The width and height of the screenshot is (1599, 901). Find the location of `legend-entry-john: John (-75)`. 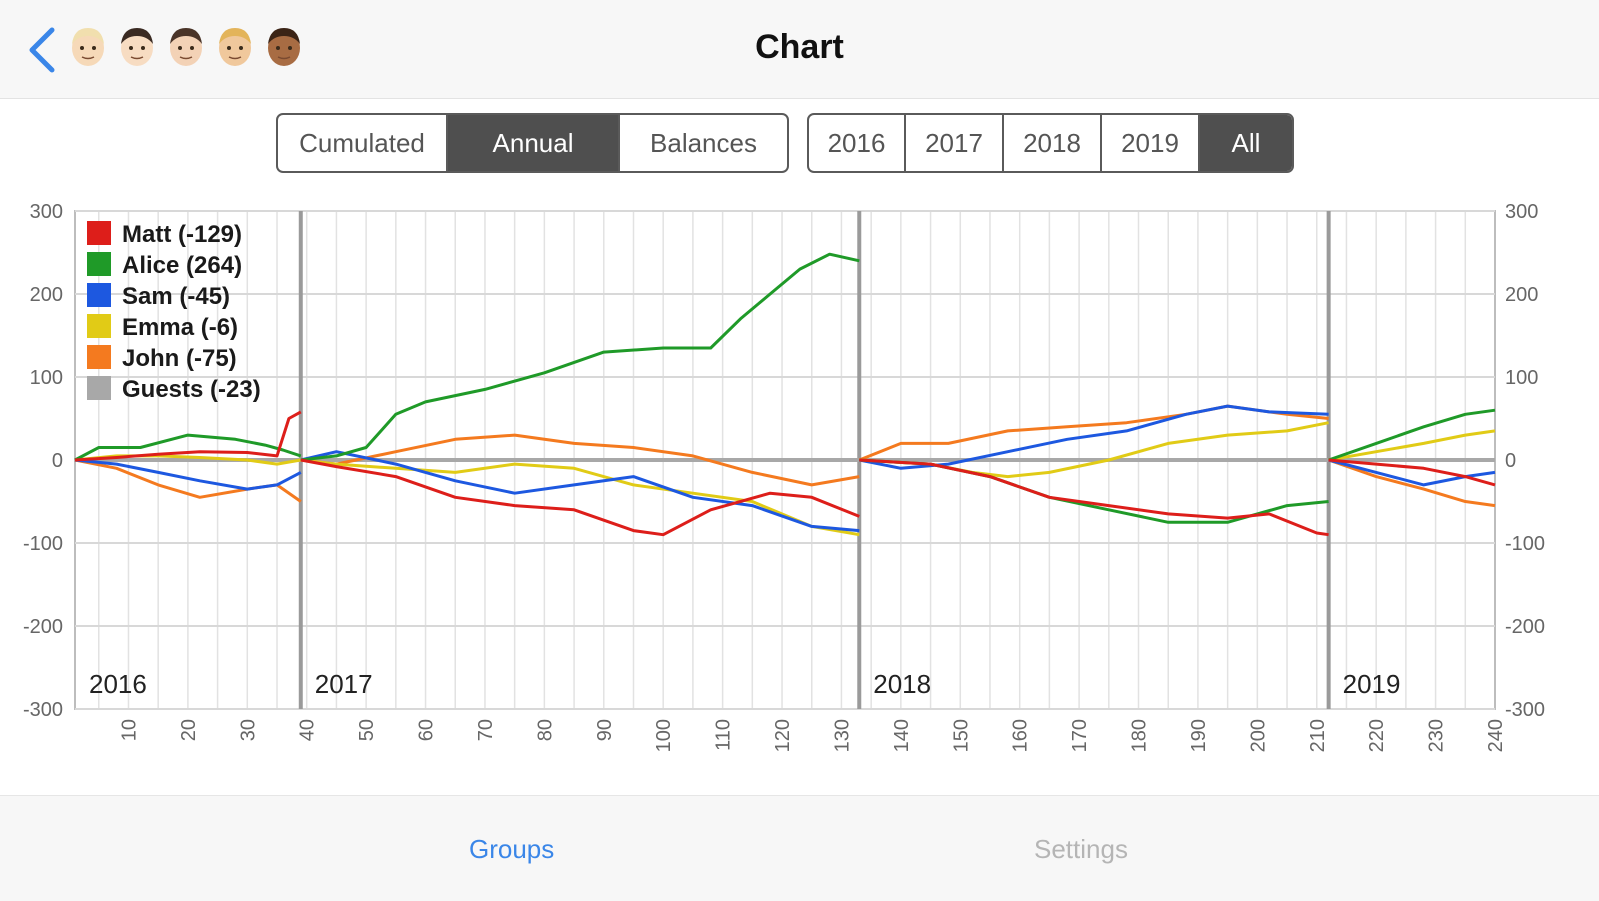

legend-entry-john: John (-75) is located at coordinates (179, 358).